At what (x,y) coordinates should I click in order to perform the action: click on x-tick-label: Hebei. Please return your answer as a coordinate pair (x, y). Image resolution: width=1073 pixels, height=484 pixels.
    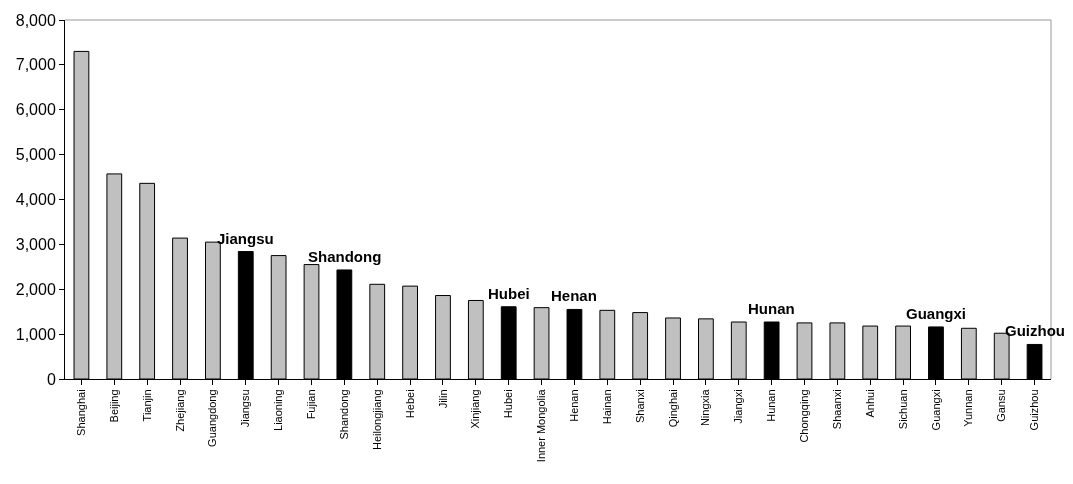
    Looking at the image, I should click on (409, 404).